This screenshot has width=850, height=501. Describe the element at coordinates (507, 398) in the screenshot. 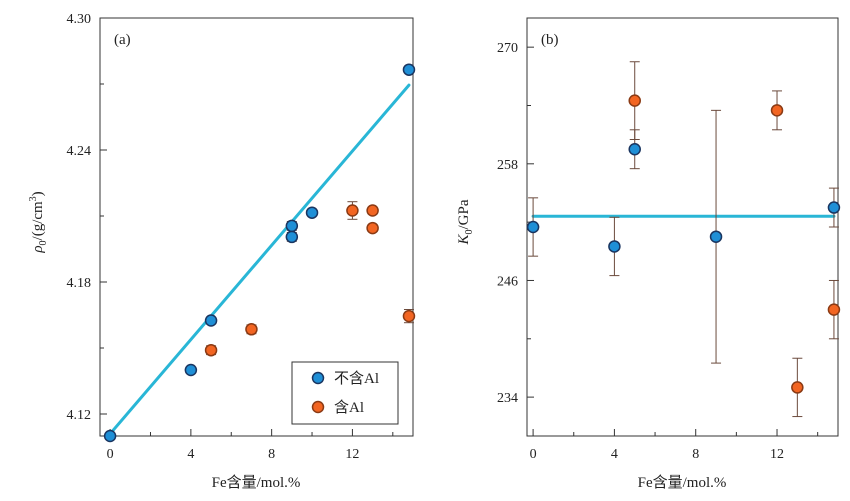

I see `panel-b-y-tick-label: 234` at that location.